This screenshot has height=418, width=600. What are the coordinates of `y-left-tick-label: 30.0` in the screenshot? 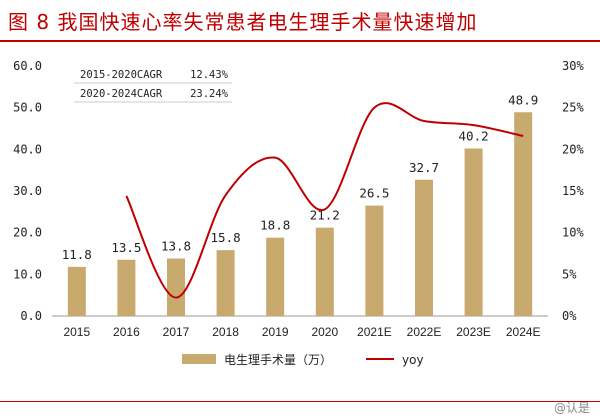 It's located at (27, 191).